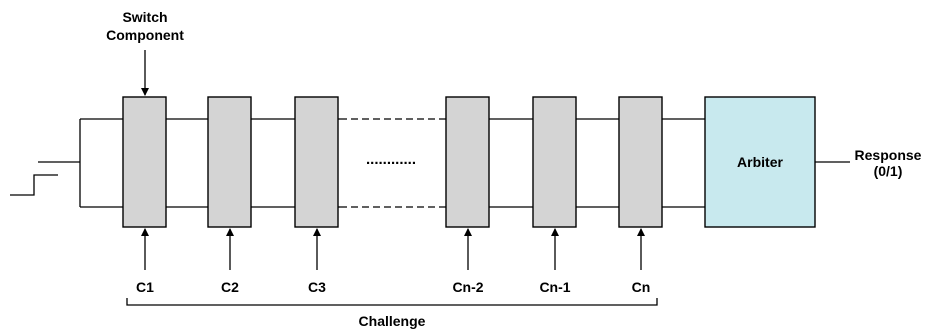 This screenshot has width=932, height=331. Describe the element at coordinates (229, 162) in the screenshot. I see `switch-component-c2` at that location.